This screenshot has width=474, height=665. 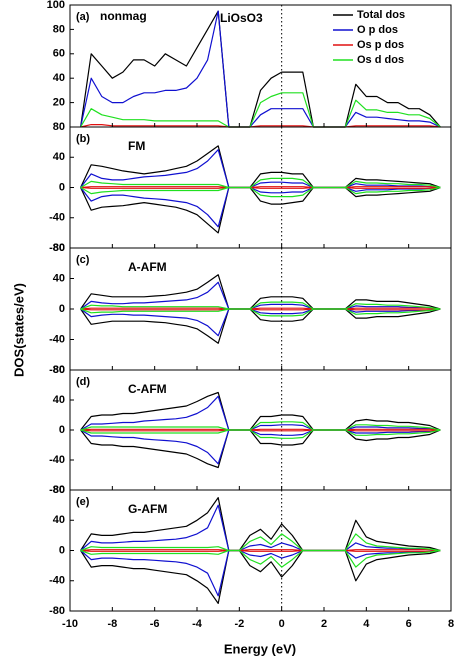 What do you see at coordinates (147, 389) in the screenshot?
I see `panel-name: C-AFM` at bounding box center [147, 389].